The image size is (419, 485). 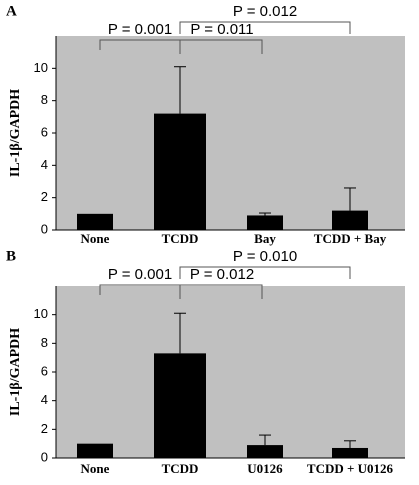 I want to click on x-tick-label: Bay, so click(x=265, y=238).